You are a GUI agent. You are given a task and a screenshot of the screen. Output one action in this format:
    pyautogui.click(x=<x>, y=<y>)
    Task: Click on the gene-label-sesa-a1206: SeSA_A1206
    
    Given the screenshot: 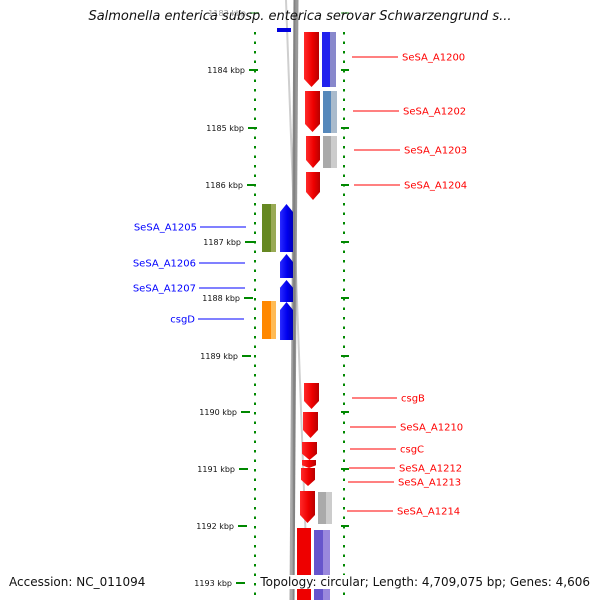 What is the action you would take?
    pyautogui.click(x=189, y=264)
    